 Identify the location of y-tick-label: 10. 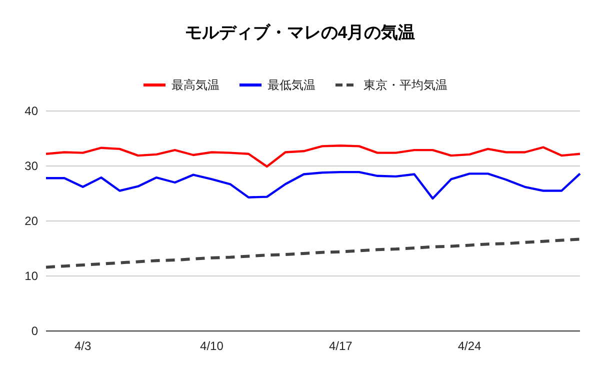
(31, 276).